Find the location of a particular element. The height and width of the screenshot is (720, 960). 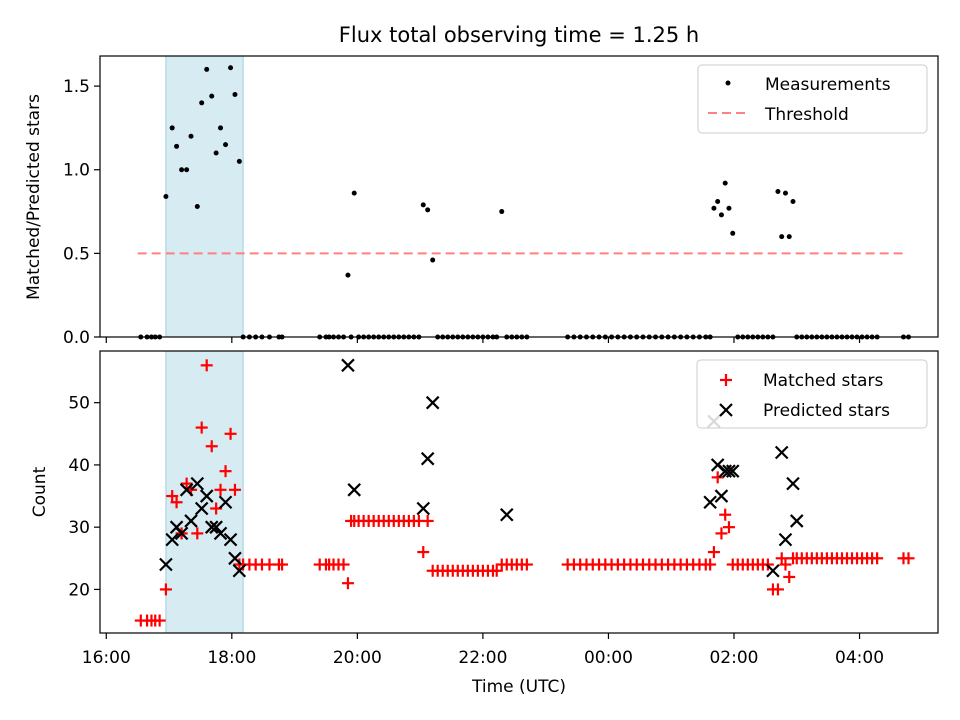

bottom-shaded-span is located at coordinates (204, 492).